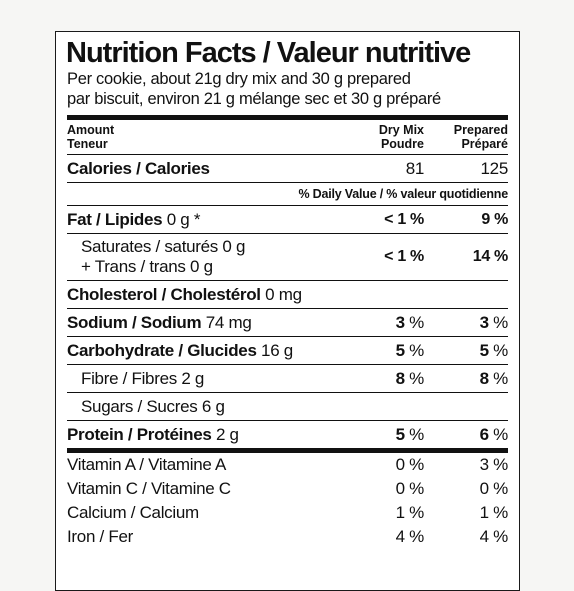 Image resolution: width=574 pixels, height=591 pixels. I want to click on carbohydrate-row: Carbohydrate / Glucides 16 g 5 % 5 %, so click(287, 350).